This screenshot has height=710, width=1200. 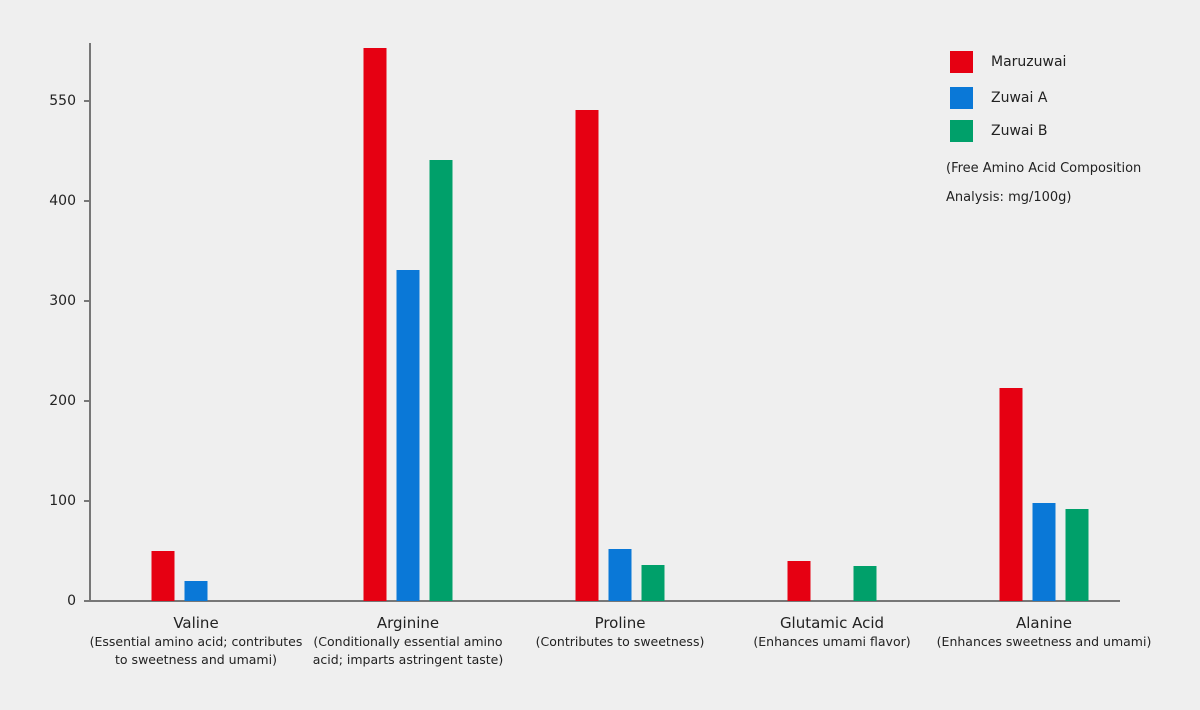 I want to click on x-tick-label: Arginine, so click(x=408, y=623).